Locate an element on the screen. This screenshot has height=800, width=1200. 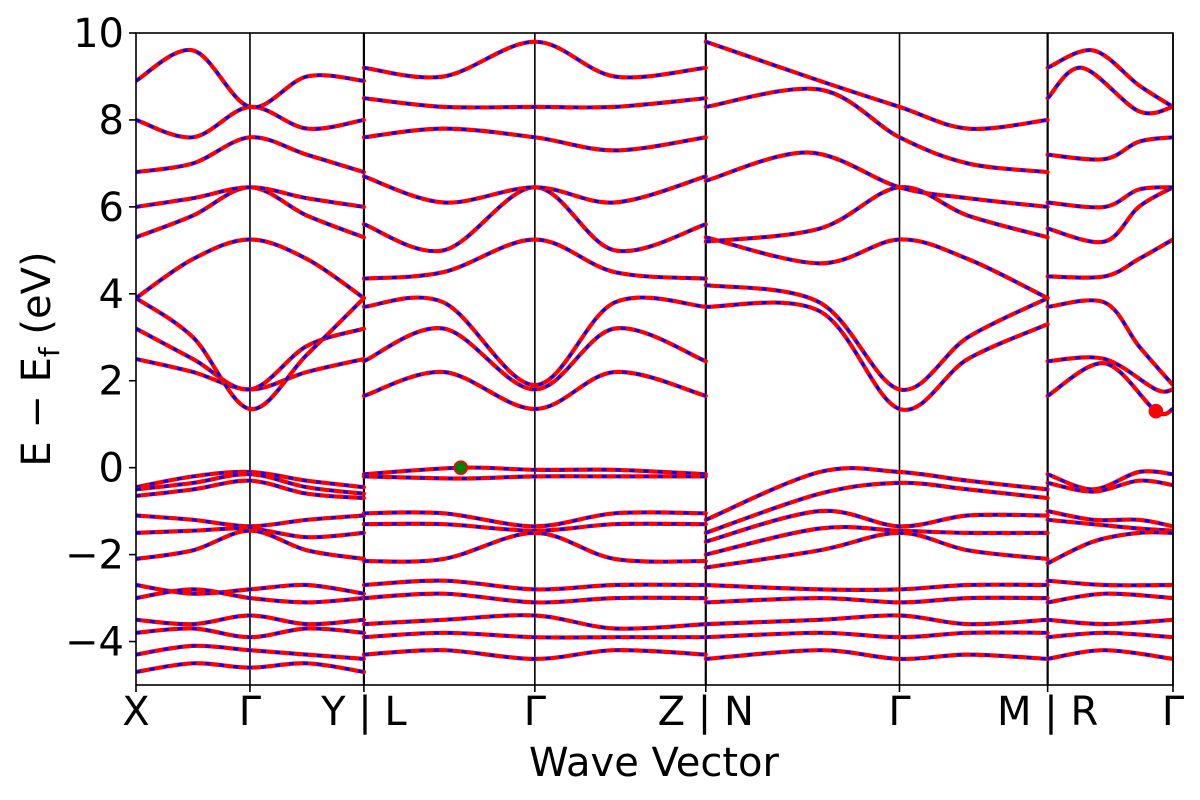
y-axis-ticks: −4 −2 0 2 4 6 8 10 is located at coordinates (100, 338).